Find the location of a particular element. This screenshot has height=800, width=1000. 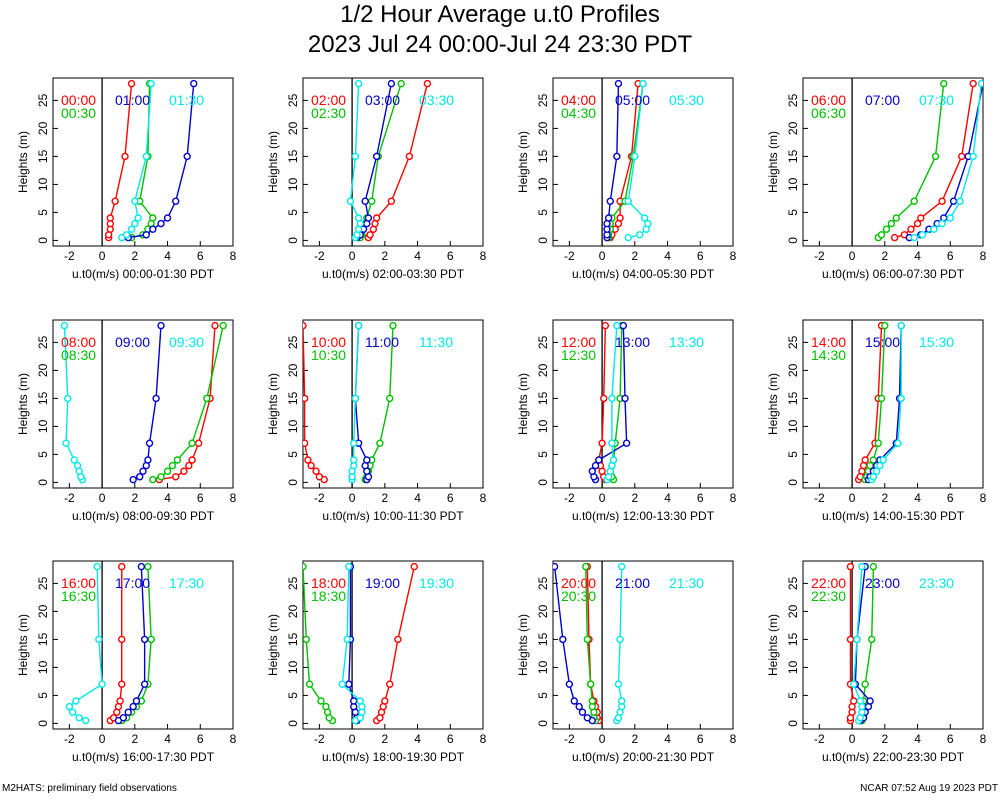

x-axis-label: u.t0(m/s) 02:00-03:30 PDT is located at coordinates (393, 274).